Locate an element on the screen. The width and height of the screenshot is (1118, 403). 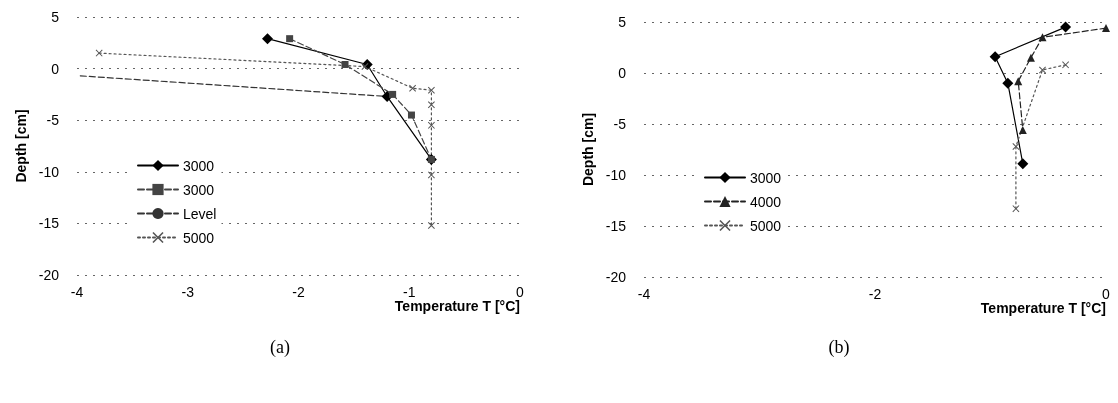
x-tick-label: -1 is located at coordinates (409, 292).